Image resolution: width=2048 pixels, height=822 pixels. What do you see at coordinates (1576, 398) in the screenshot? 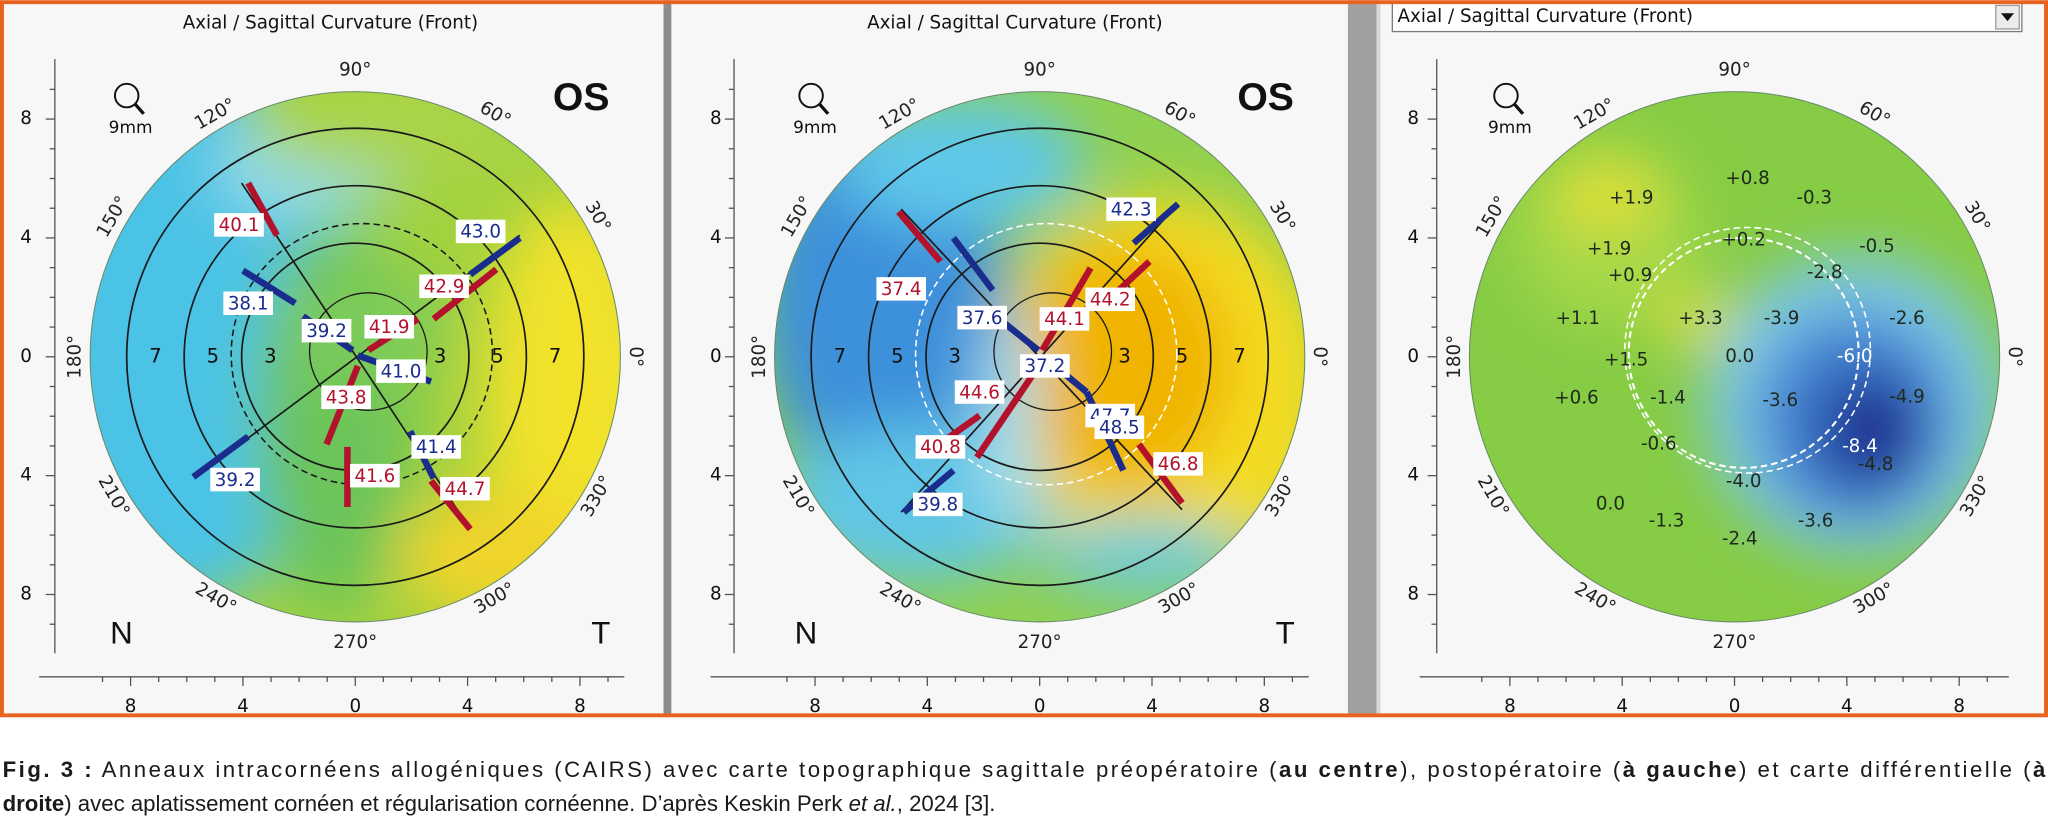
I see `value-label: +0.6` at bounding box center [1576, 398].